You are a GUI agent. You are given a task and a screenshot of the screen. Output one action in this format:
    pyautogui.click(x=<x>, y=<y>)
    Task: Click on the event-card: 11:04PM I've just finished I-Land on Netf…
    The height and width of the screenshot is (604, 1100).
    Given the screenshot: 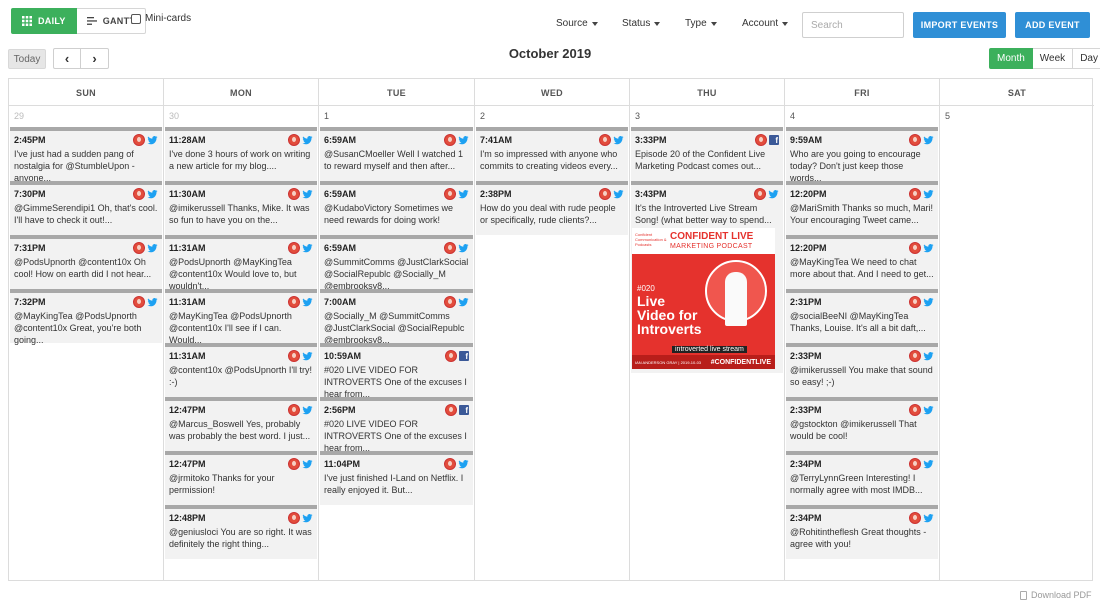 What is the action you would take?
    pyautogui.click(x=396, y=478)
    